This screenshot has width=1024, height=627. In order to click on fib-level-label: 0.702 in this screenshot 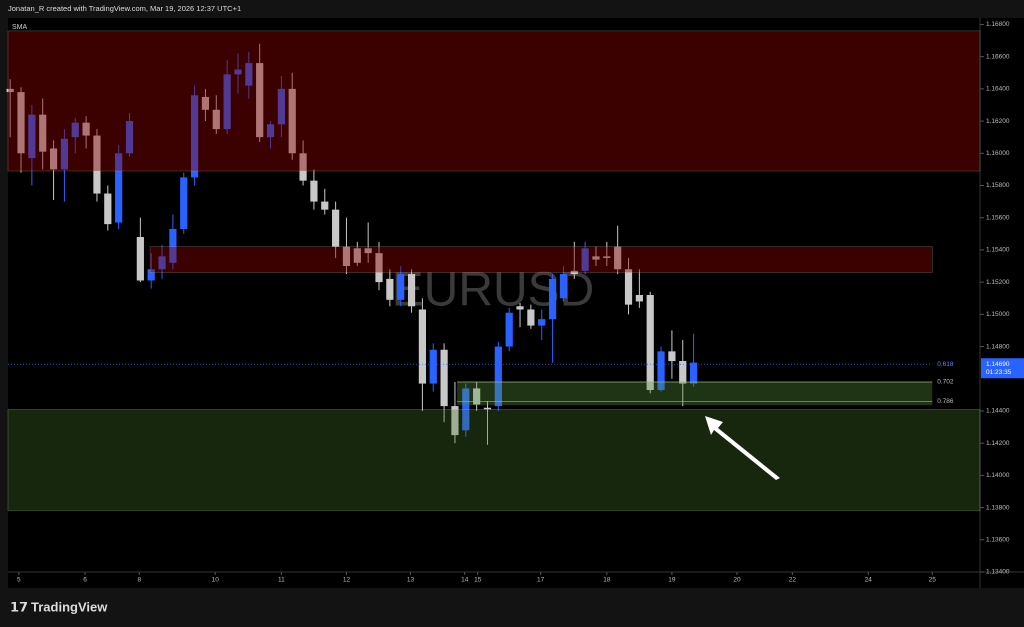, I will do `click(945, 382)`.